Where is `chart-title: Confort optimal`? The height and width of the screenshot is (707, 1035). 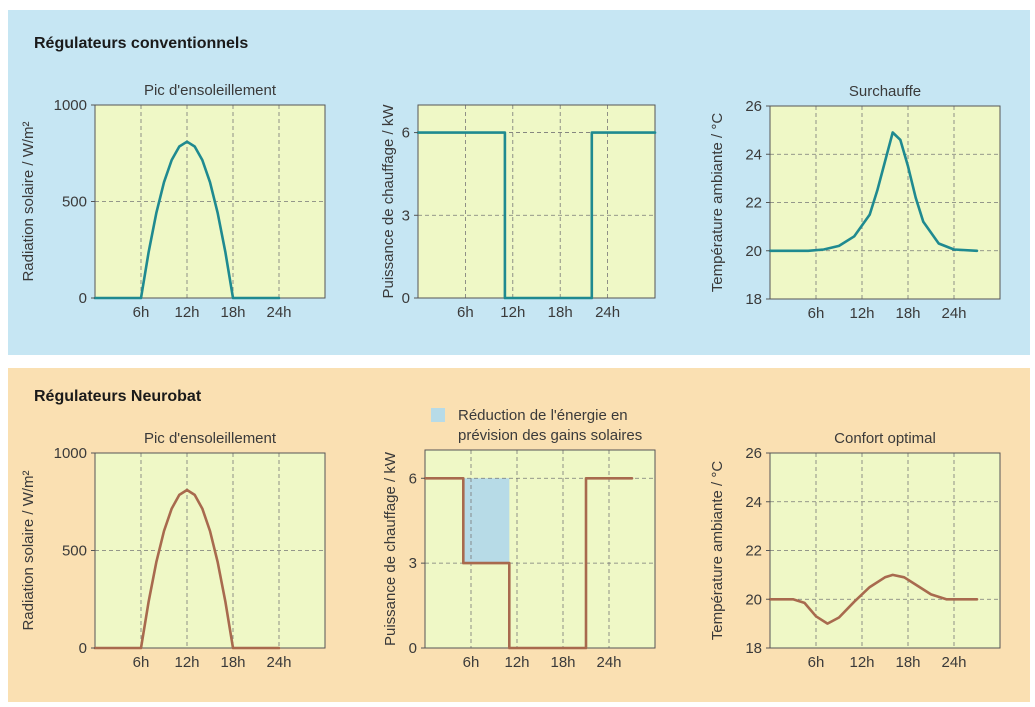 chart-title: Confort optimal is located at coordinates (885, 438).